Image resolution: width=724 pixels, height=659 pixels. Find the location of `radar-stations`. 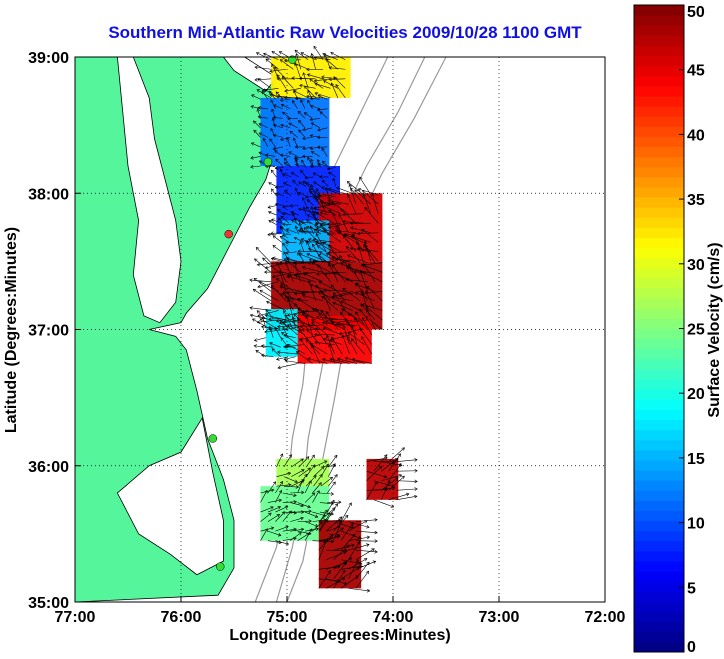

radar-stations is located at coordinates (252, 313).